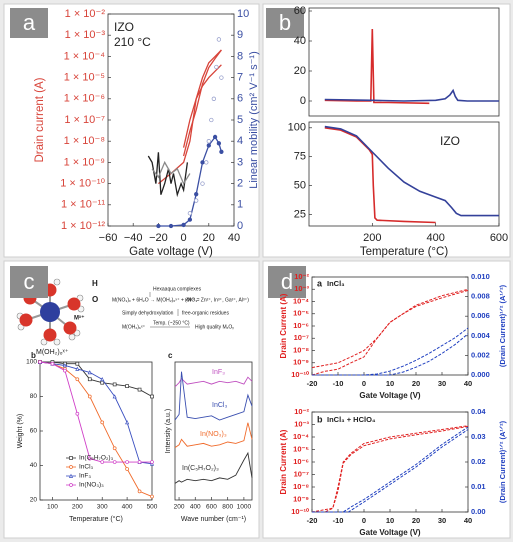  I want to click on y-axis-label: Intensity (a.u.), so click(168, 431).